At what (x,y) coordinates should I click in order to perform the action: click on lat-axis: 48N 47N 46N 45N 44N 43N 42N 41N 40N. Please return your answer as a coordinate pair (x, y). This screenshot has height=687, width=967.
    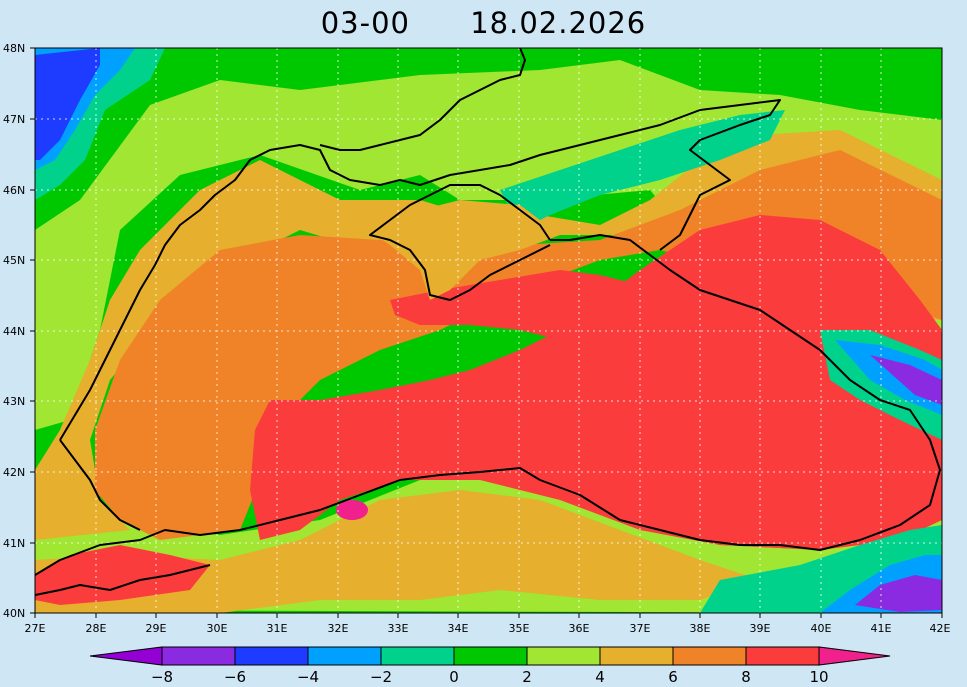
    Looking at the image, I should click on (19, 331).